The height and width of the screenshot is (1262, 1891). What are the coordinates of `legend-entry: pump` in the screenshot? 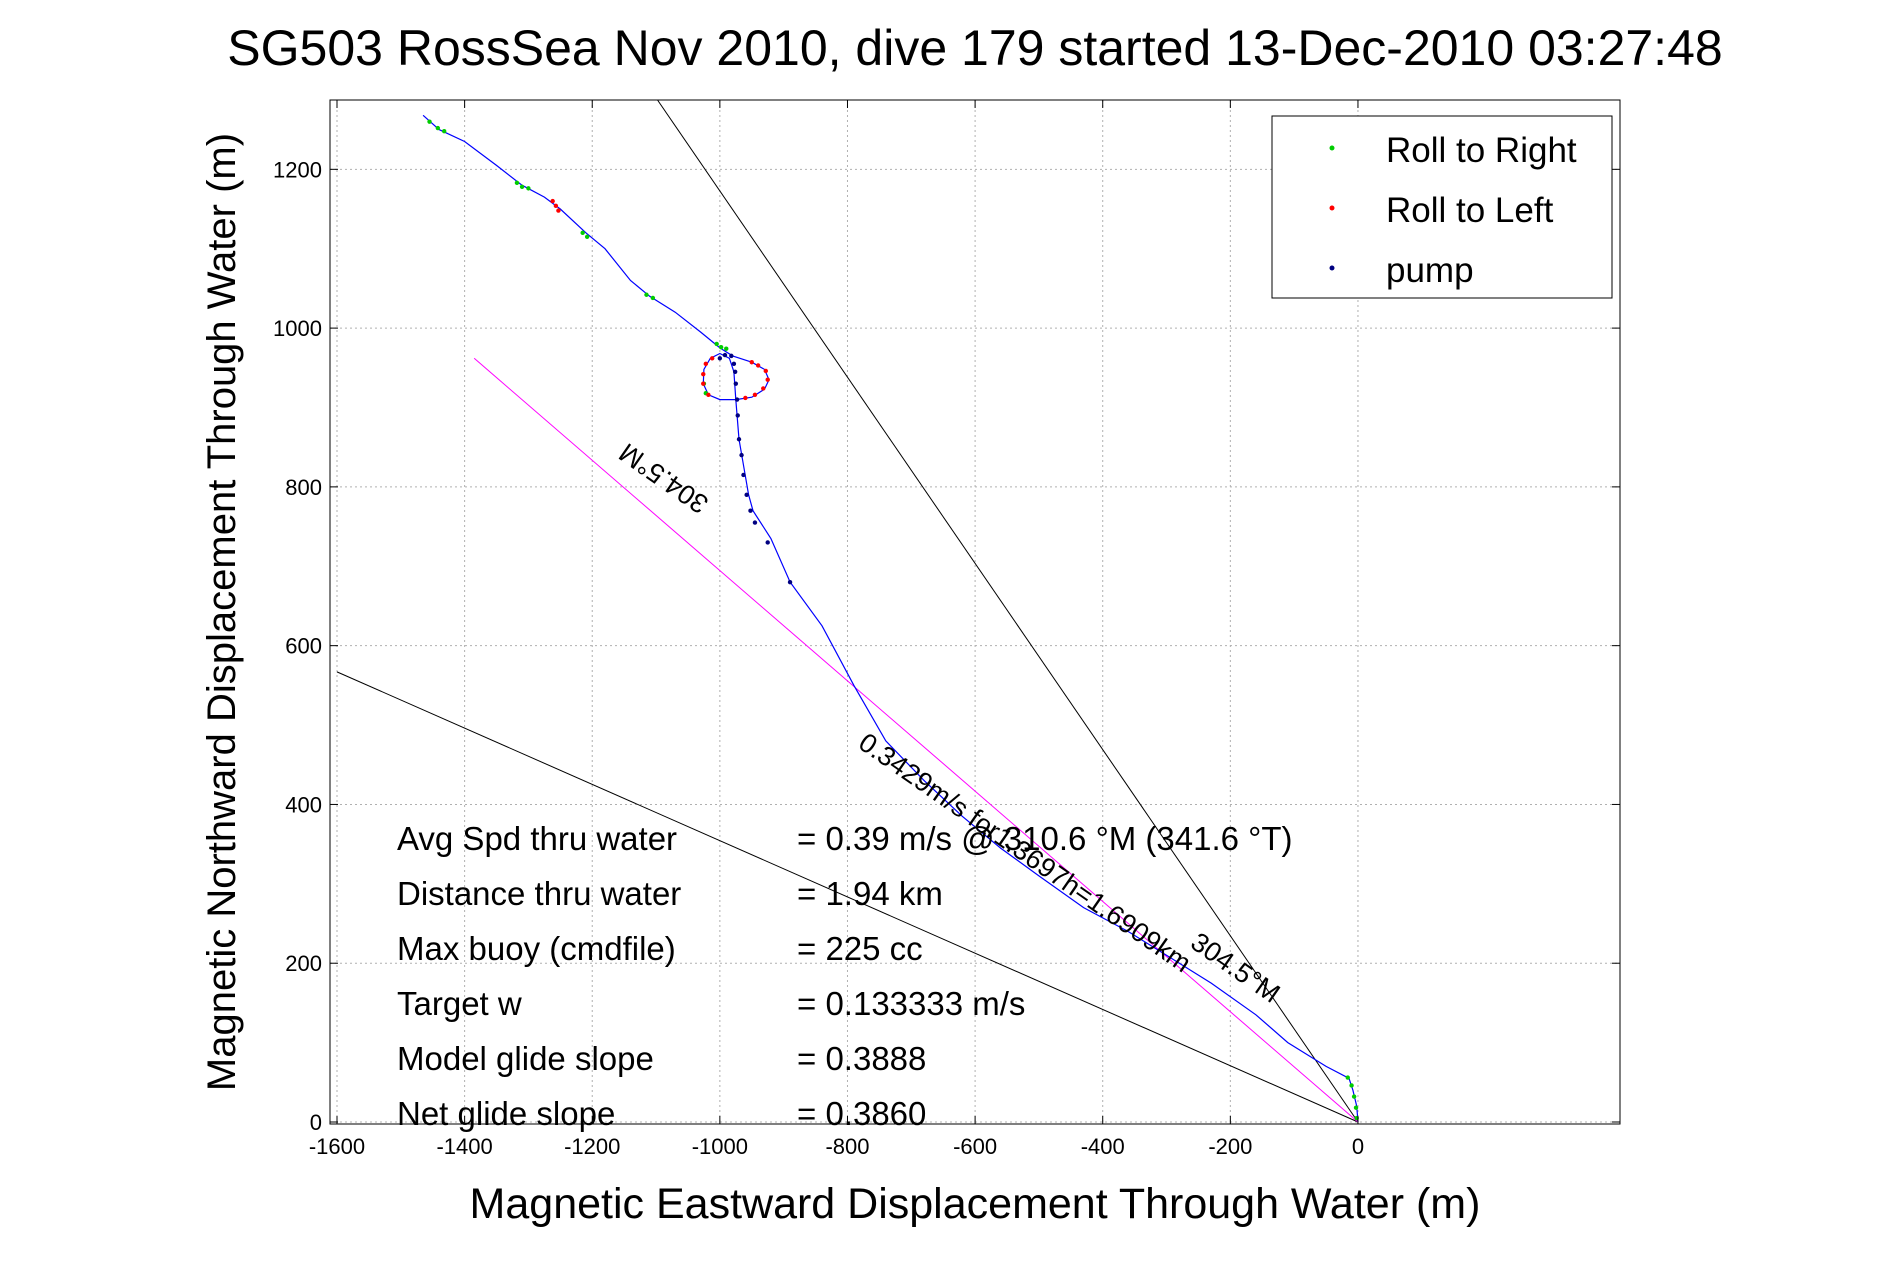 It's located at (1430, 270).